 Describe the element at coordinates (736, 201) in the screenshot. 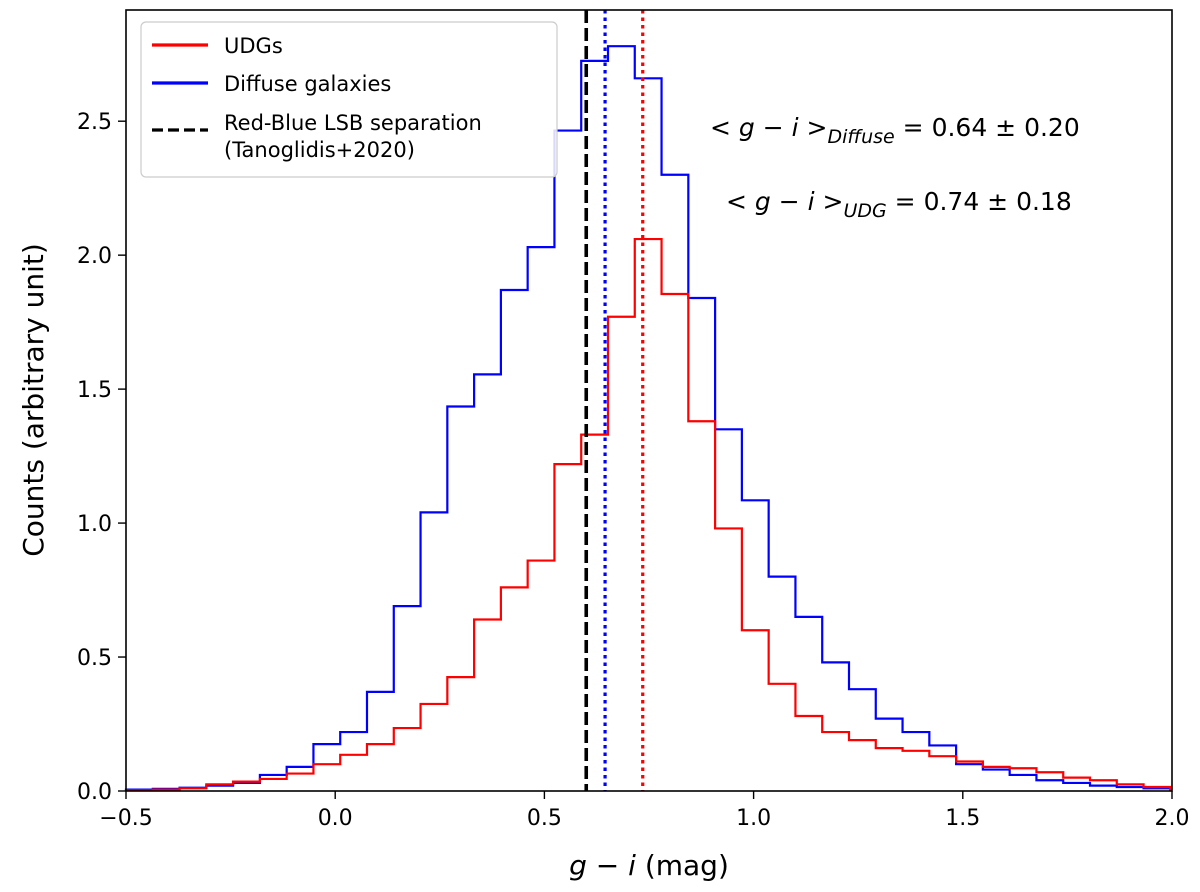

I see `annotation-udg-lt: <` at that location.